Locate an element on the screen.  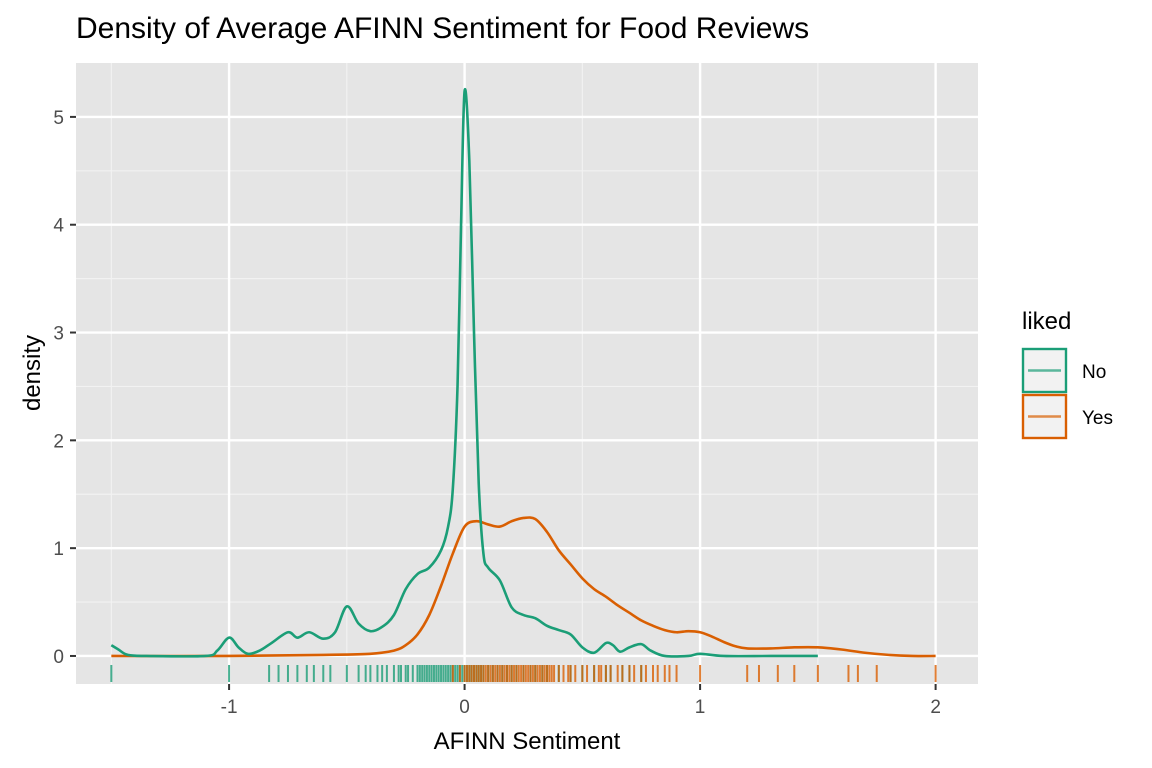
y-axis-title: density is located at coordinates (32, 373).